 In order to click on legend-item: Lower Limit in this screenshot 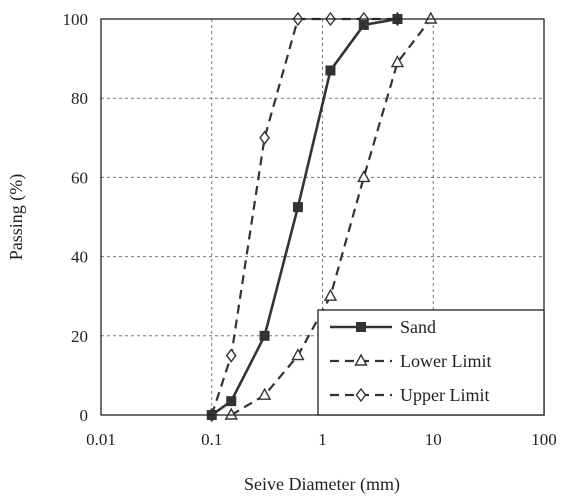, I will do `click(410, 361)`.